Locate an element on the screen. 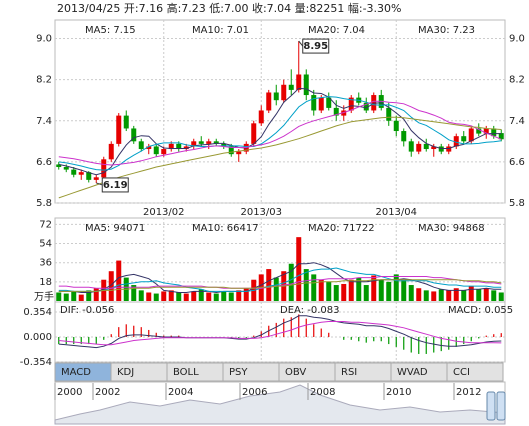 The width and height of the screenshot is (529, 426). y-tick-label-right: 5.8 is located at coordinates (517, 203).